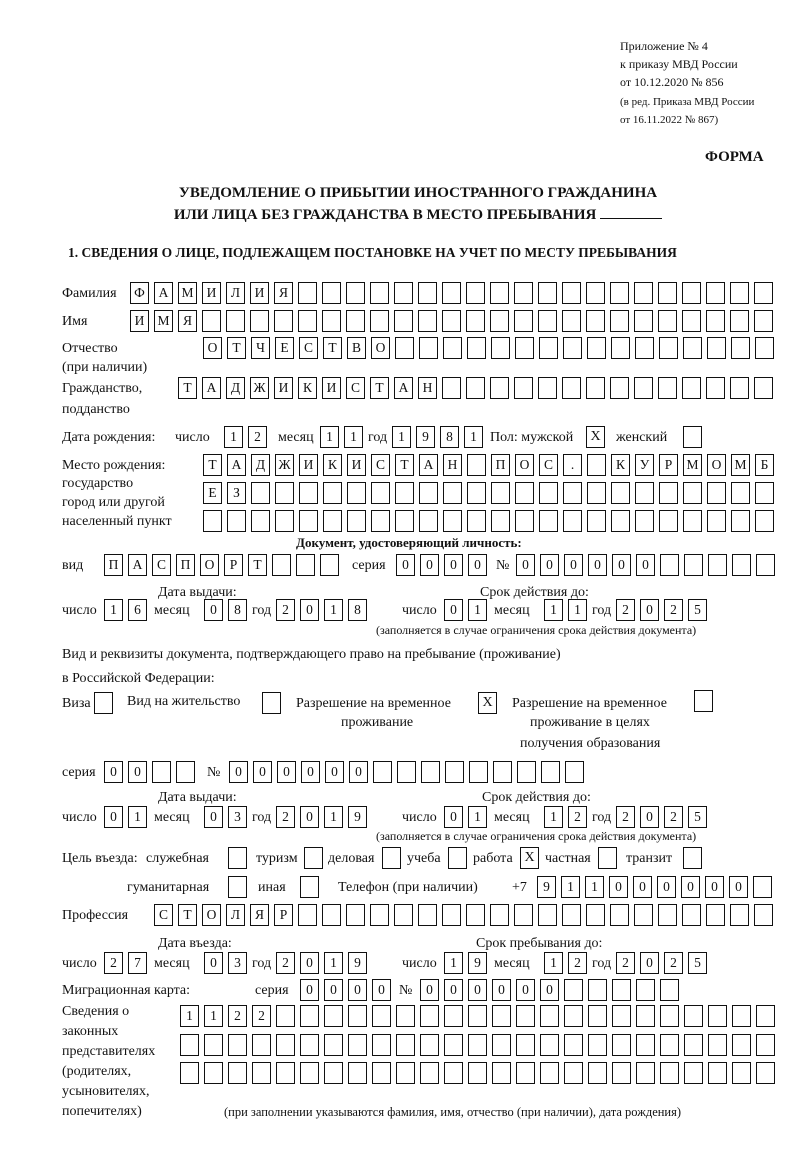 The image size is (800, 1163). I want to click on char-box: И, so click(283, 388).